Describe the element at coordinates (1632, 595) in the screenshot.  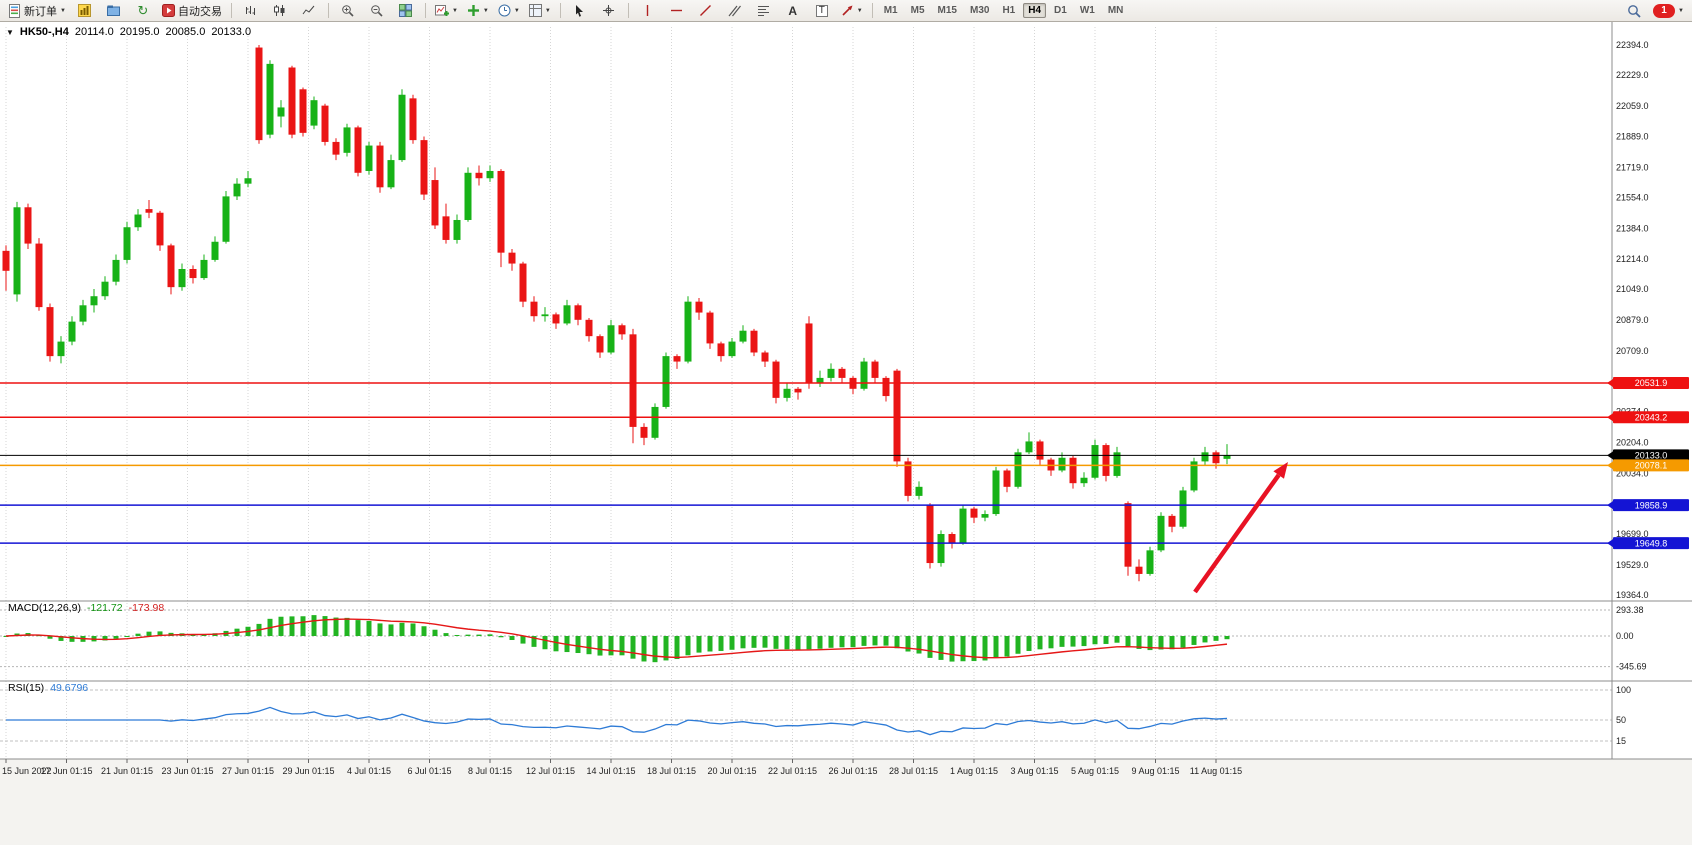
I see `svg-text: 19364.0` at that location.